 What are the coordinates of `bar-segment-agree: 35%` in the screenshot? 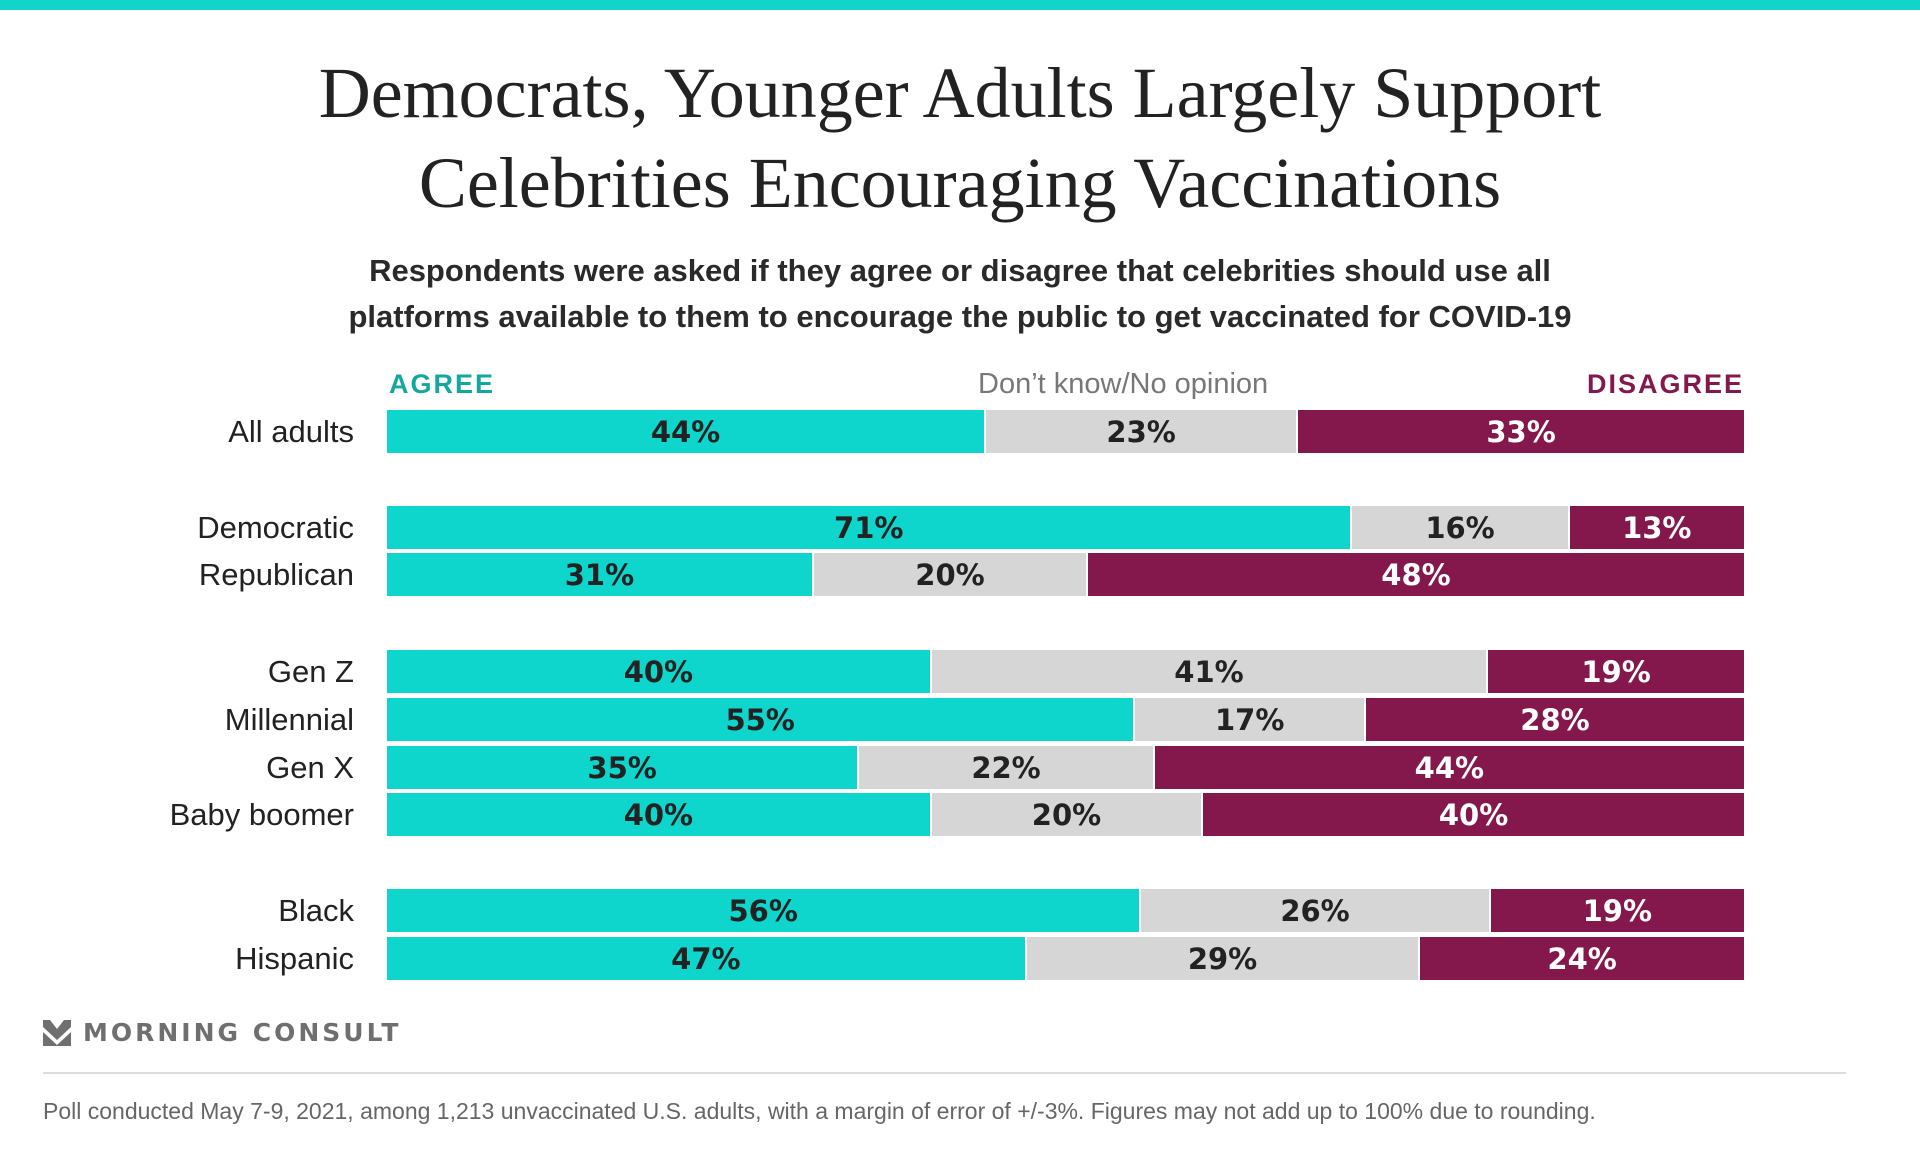 It's located at (622, 767).